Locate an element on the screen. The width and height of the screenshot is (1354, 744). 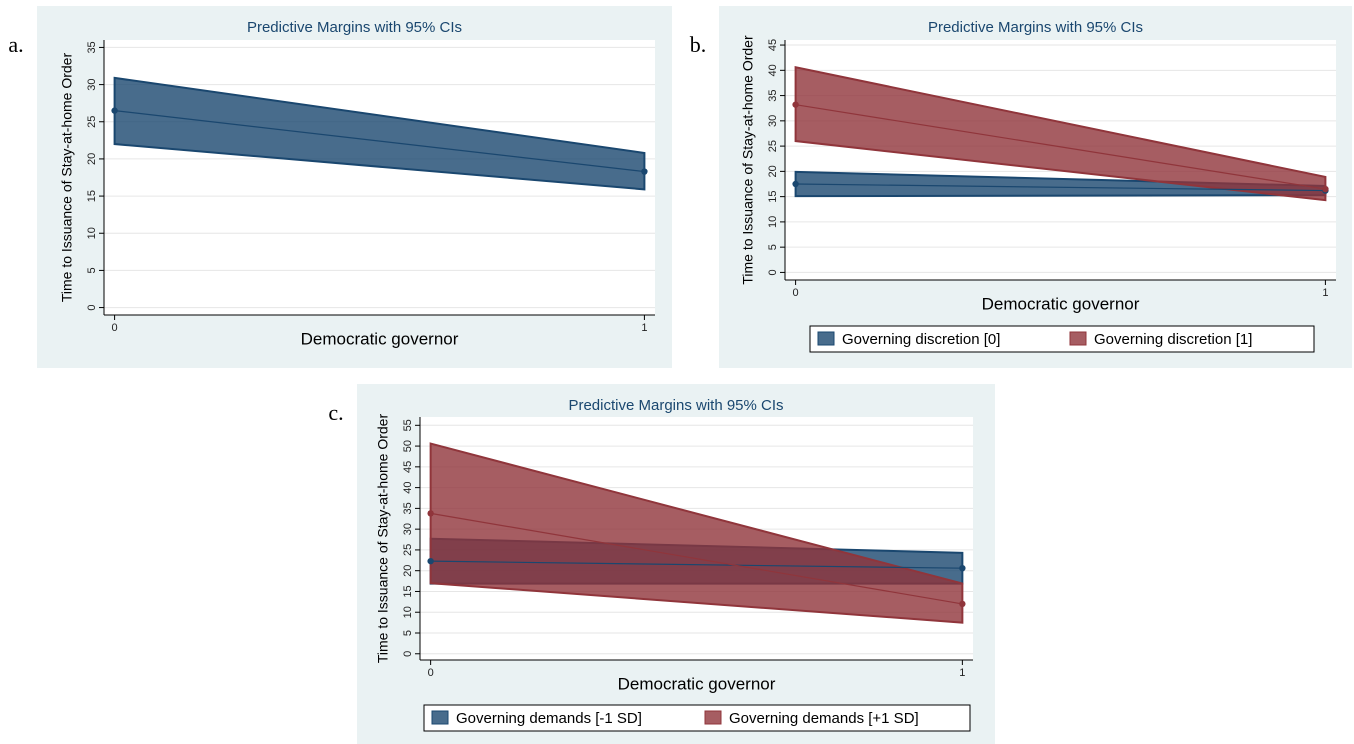
legend-label: Governing demands [+1 SD] is located at coordinates (824, 718).